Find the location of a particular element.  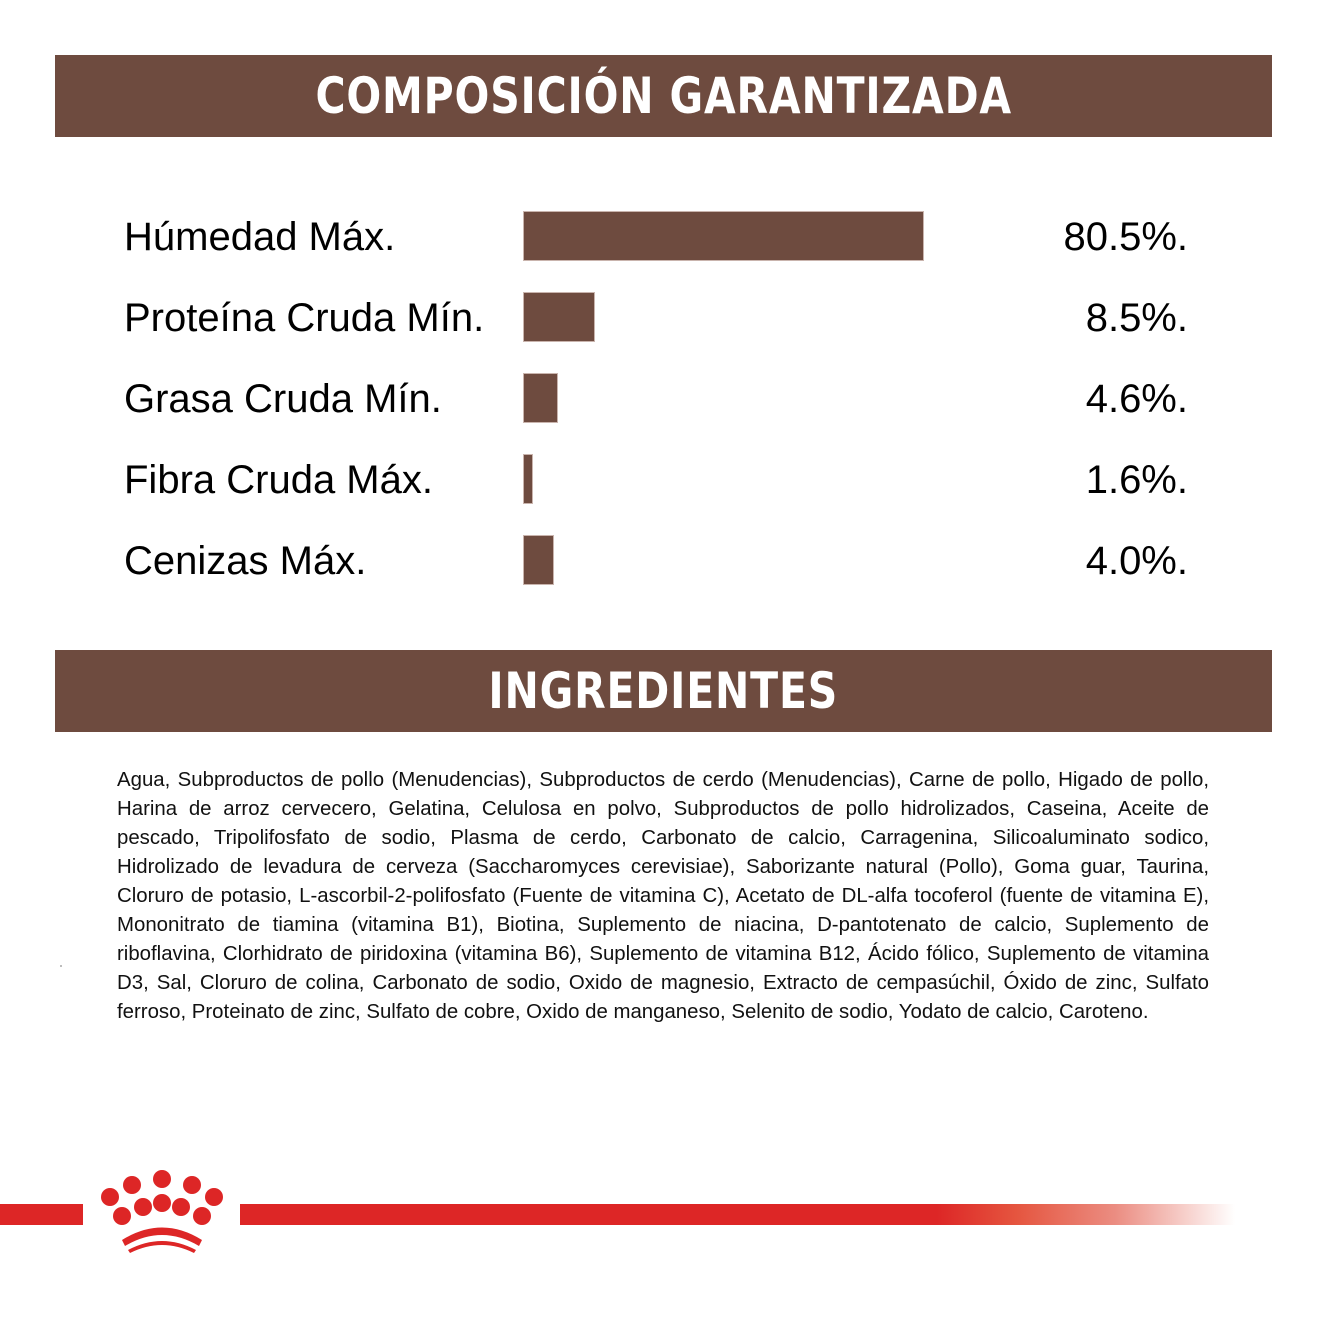

ingredients-header-banner: INGREDIENTES is located at coordinates (663, 691).